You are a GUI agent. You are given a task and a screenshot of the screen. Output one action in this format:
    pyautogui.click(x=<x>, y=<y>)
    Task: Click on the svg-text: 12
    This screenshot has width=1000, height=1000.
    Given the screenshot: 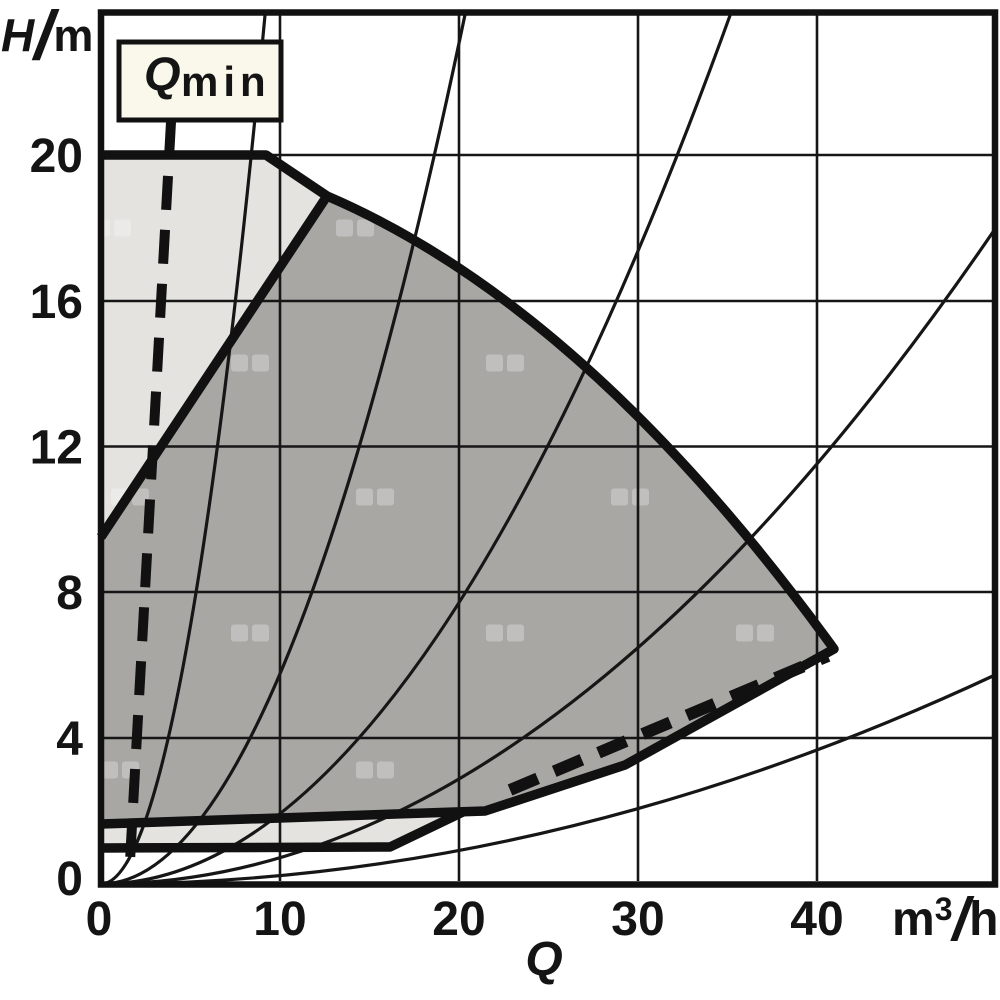 What is the action you would take?
    pyautogui.click(x=56, y=448)
    